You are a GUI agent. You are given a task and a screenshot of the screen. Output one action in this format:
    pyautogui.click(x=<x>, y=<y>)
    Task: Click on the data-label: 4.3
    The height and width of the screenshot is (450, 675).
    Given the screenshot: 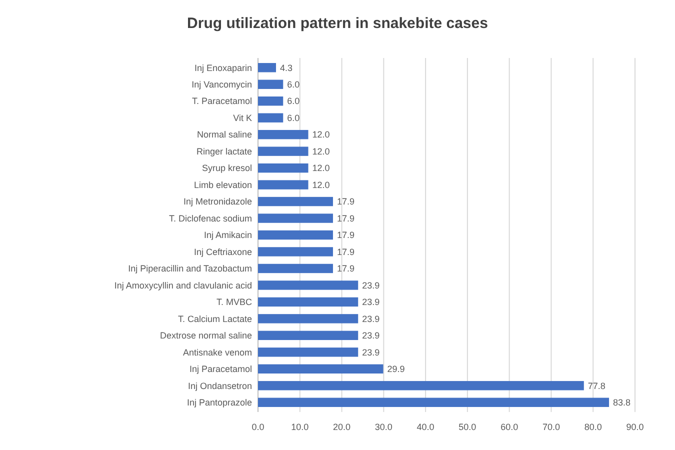 What is the action you would take?
    pyautogui.click(x=286, y=67)
    